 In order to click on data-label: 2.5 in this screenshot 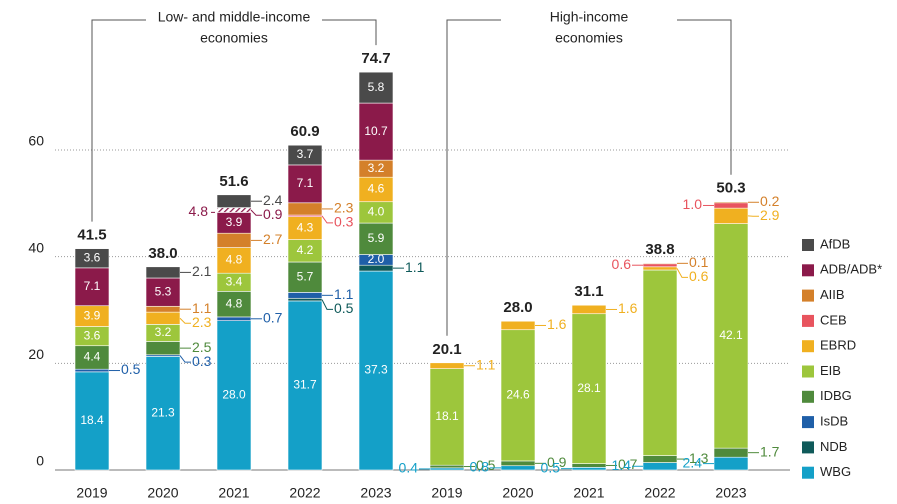, I will do `click(202, 347)`.